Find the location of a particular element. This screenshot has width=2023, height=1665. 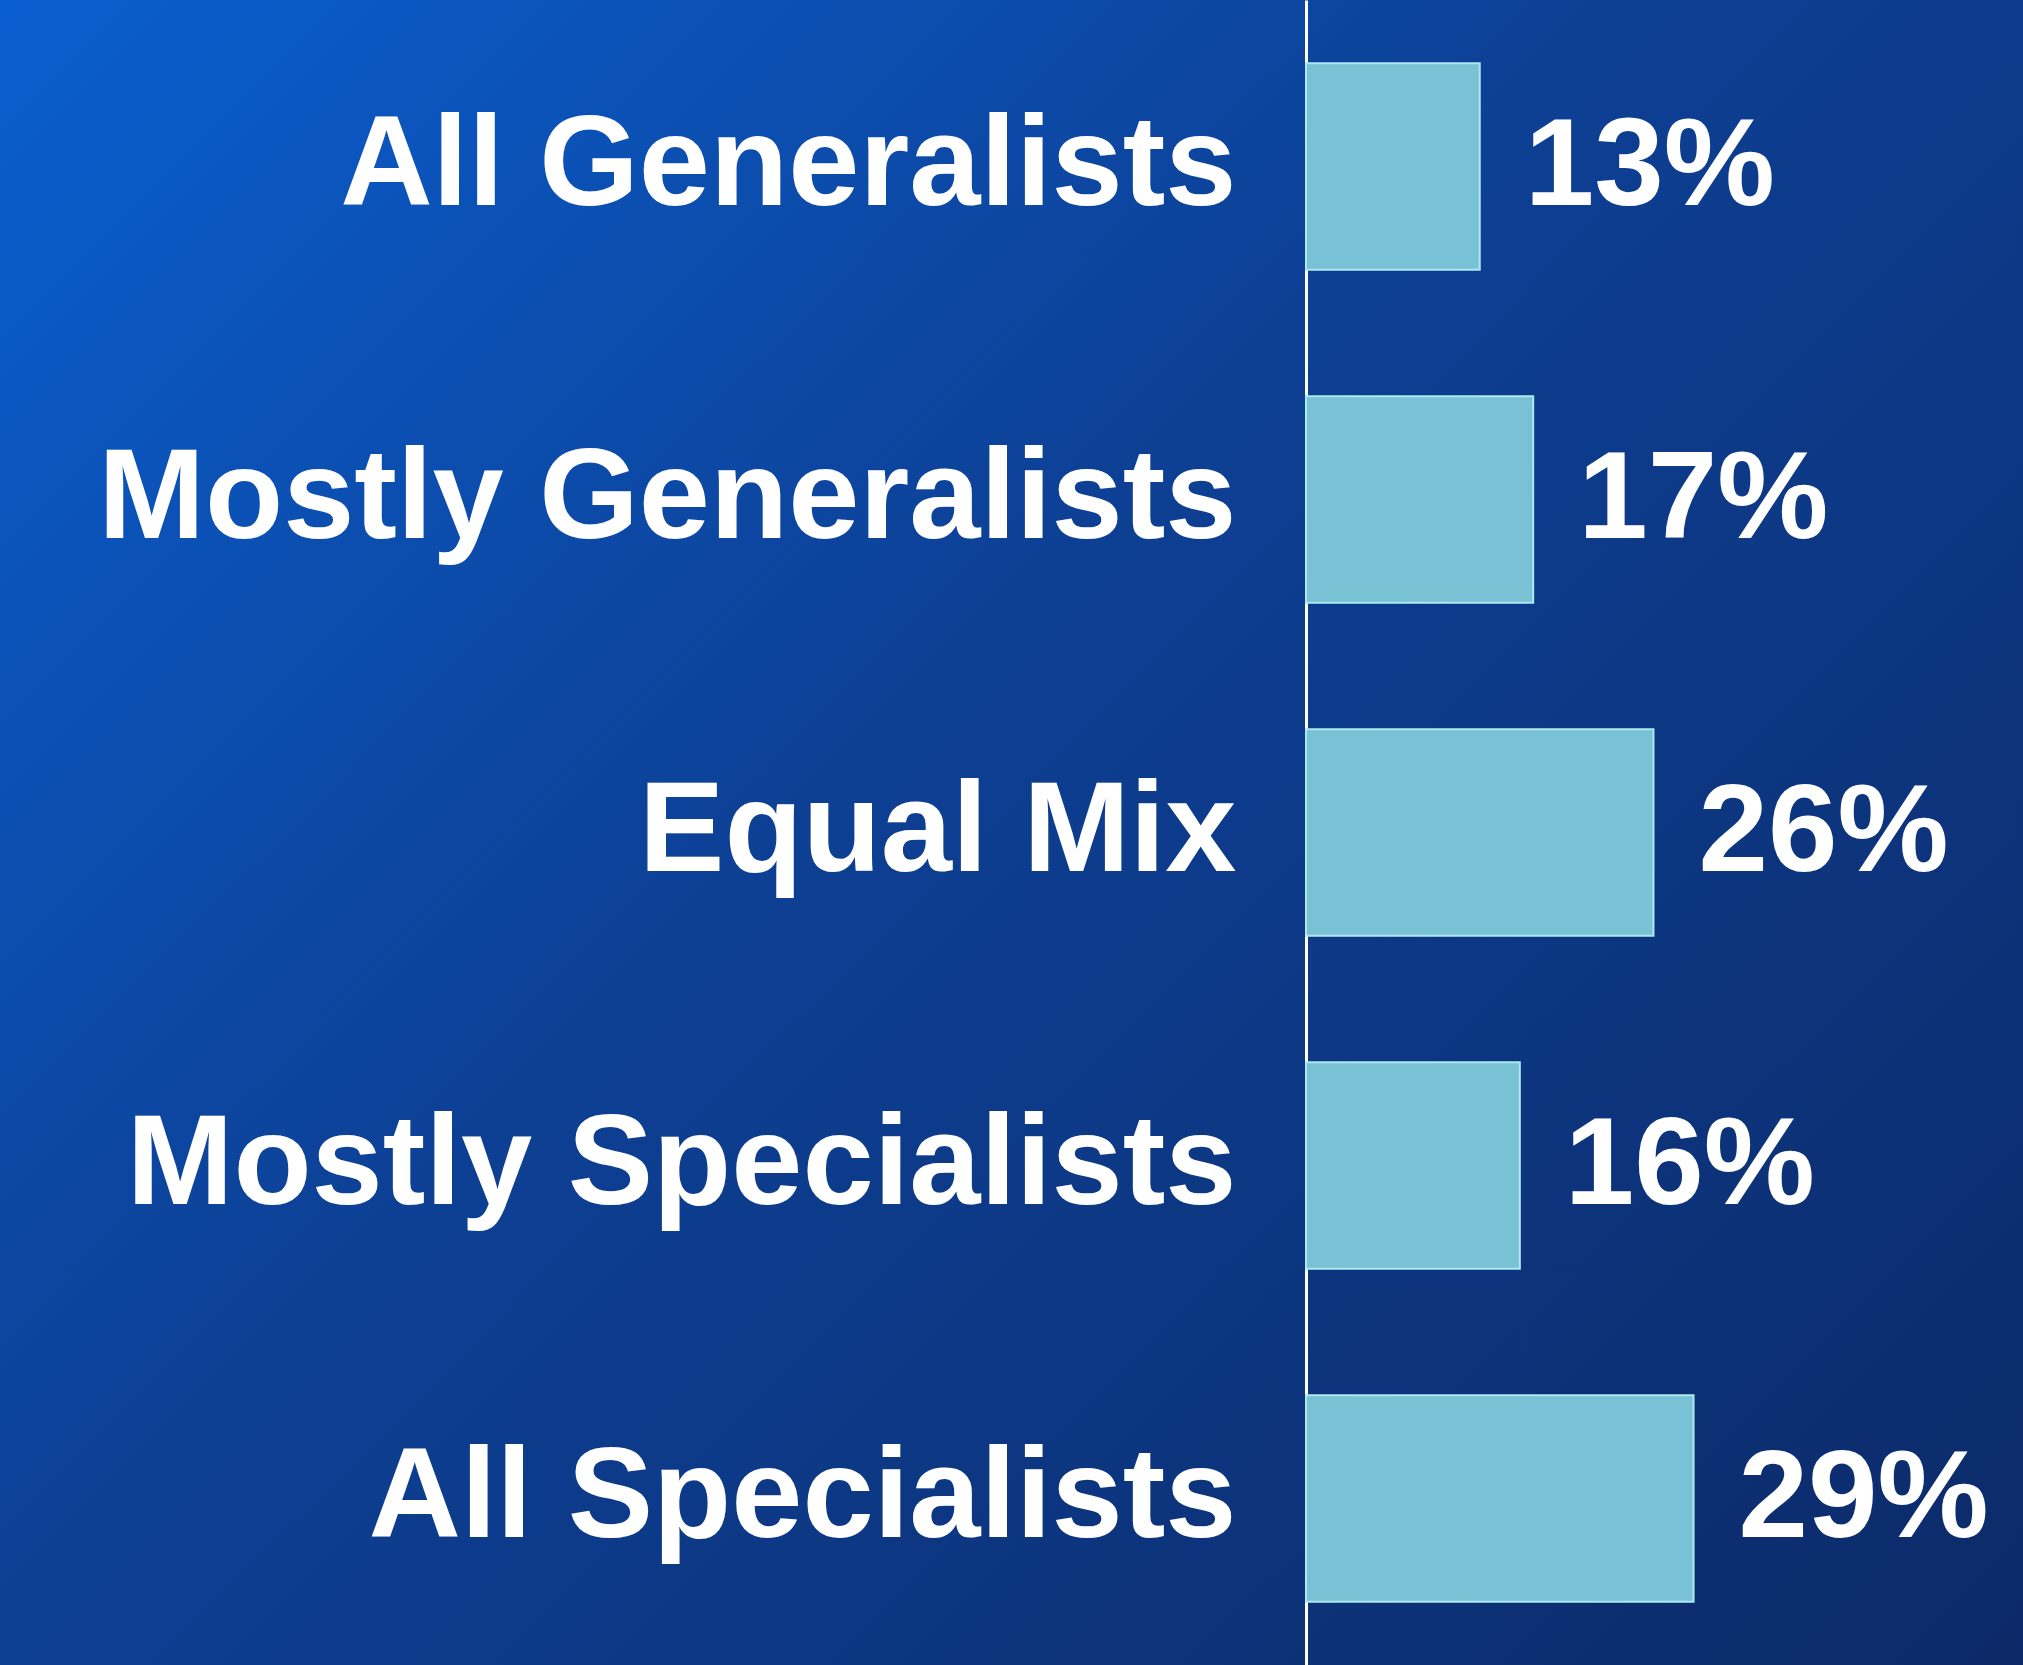

y-tick-label: All Specialists is located at coordinates (802, 1492).